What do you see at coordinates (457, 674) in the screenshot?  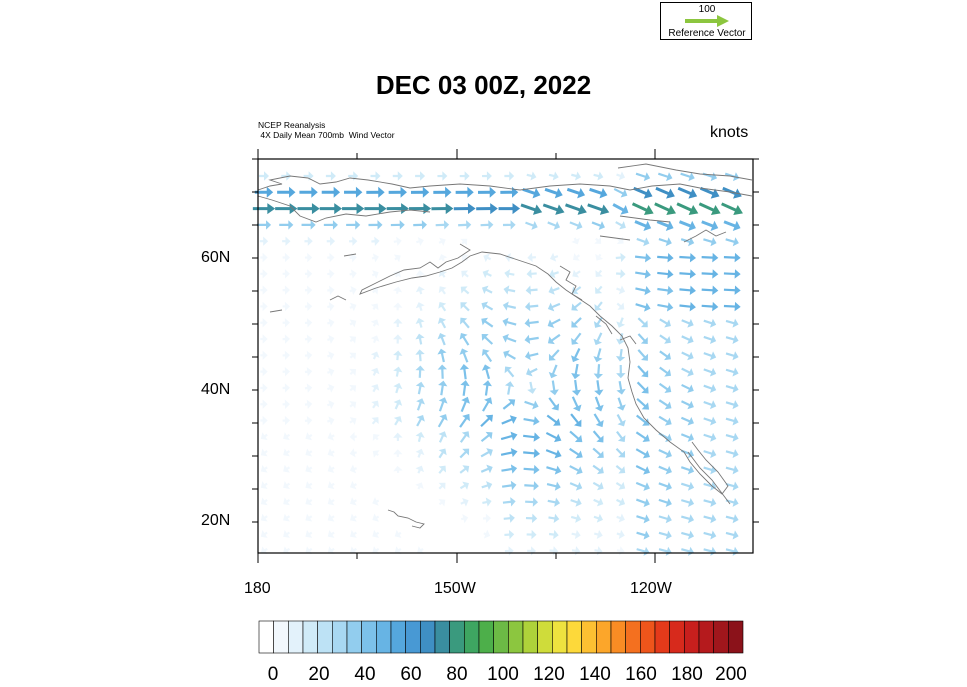 I see `colorbar-label: 80` at bounding box center [457, 674].